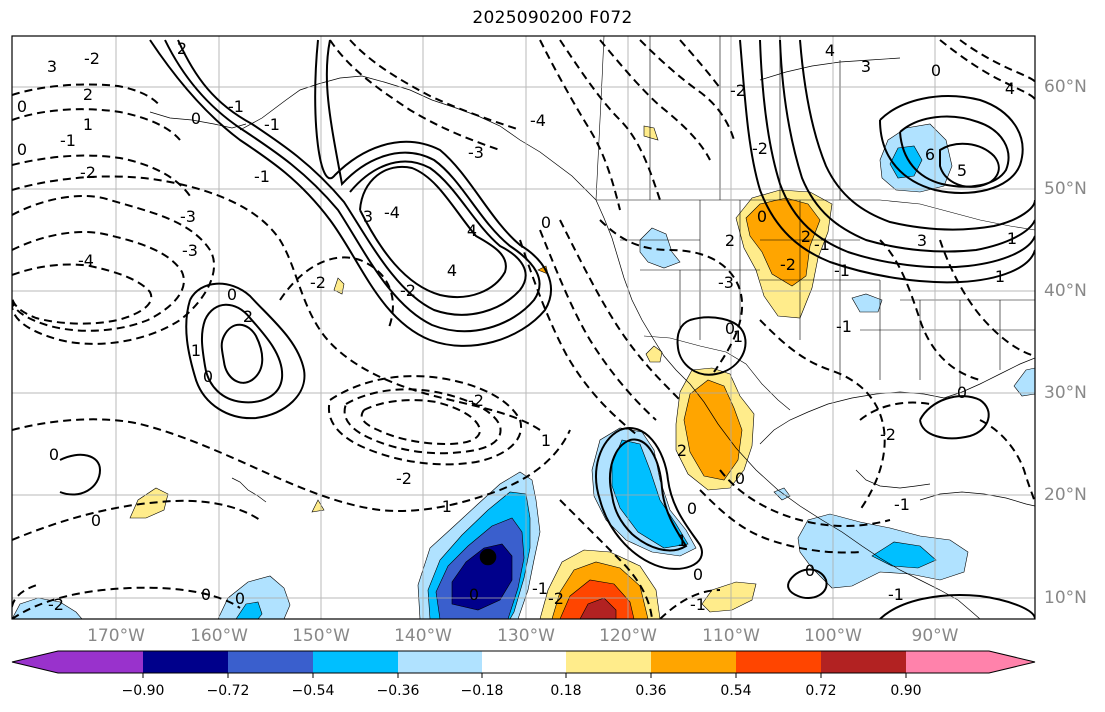 This screenshot has height=712, width=1105. What do you see at coordinates (906, 691) in the screenshot?
I see `colorbar-tick-label: 0.90` at bounding box center [906, 691].